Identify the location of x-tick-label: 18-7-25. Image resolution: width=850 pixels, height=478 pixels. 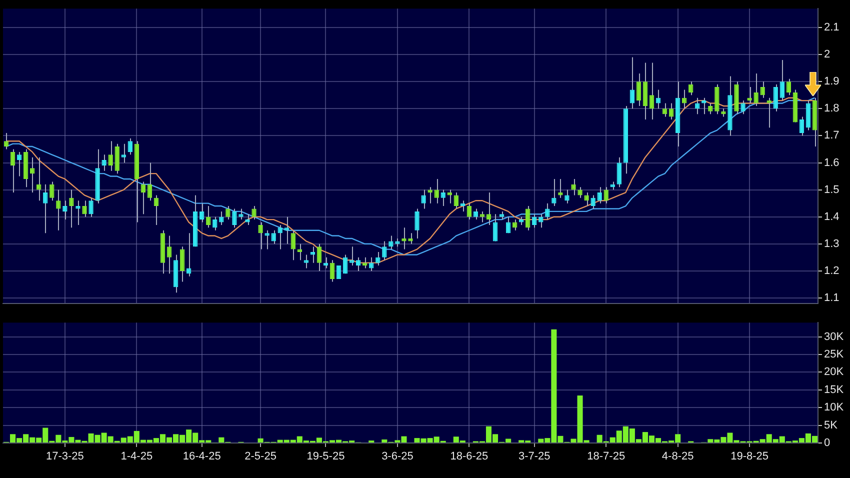
(606, 456).